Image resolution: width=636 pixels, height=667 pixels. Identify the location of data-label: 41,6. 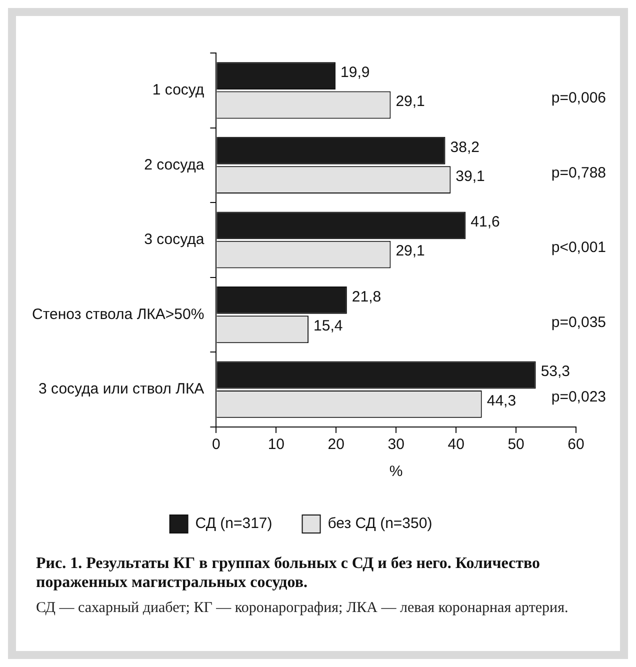
(485, 222).